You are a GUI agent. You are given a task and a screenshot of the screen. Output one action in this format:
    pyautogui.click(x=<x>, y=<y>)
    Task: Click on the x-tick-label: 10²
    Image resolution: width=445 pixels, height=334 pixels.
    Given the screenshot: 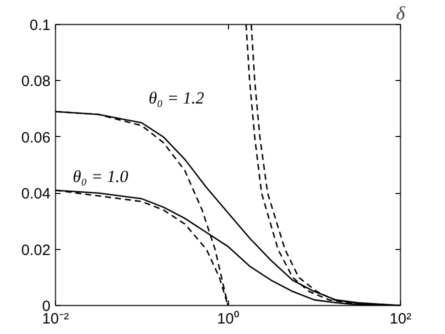 What is the action you would take?
    pyautogui.click(x=401, y=319)
    